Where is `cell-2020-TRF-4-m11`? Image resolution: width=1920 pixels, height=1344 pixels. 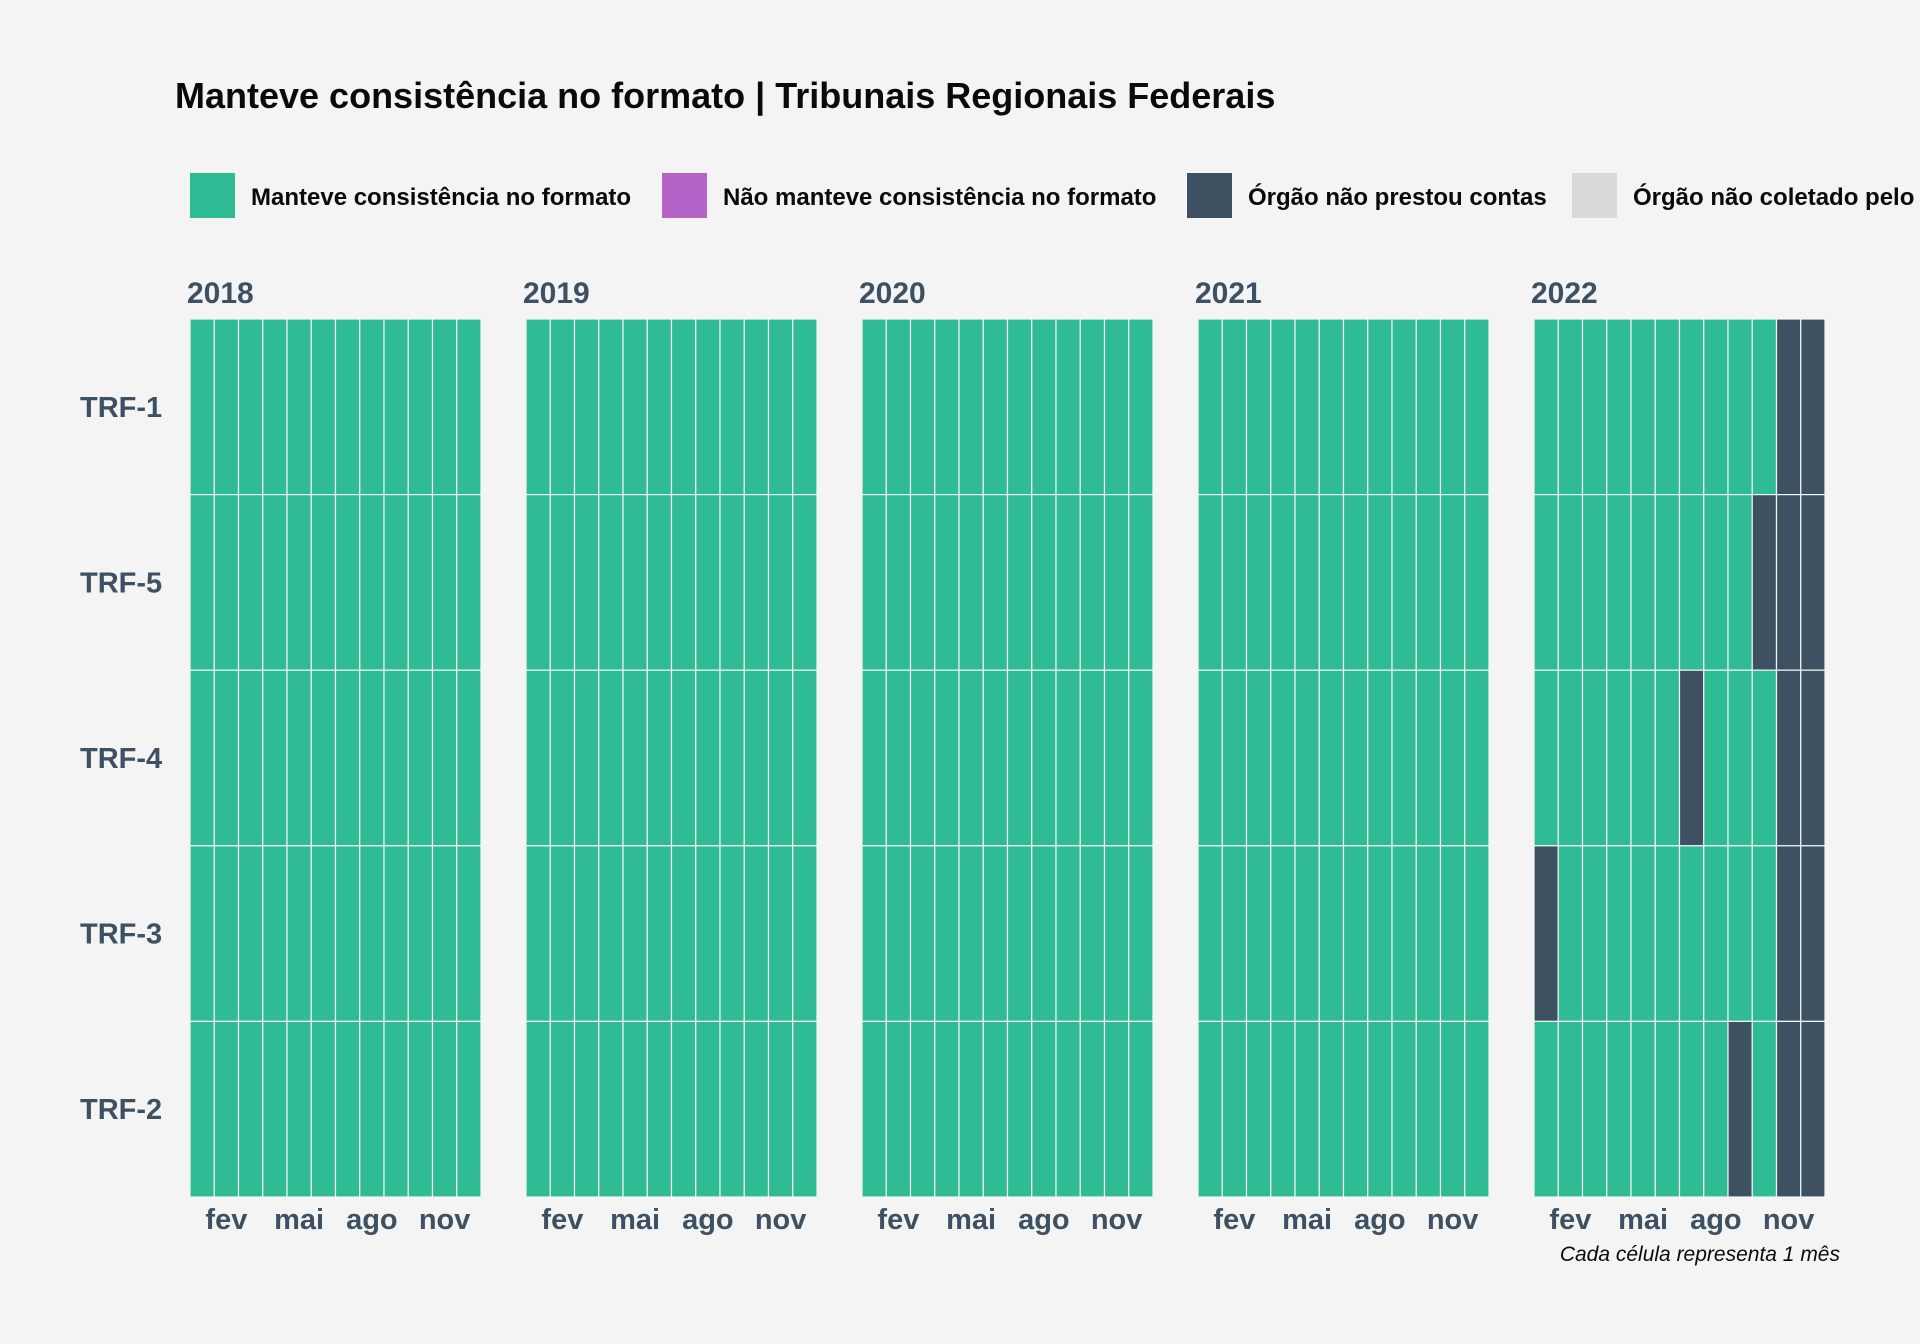
cell-2020-TRF-4-m11 is located at coordinates (1116, 758).